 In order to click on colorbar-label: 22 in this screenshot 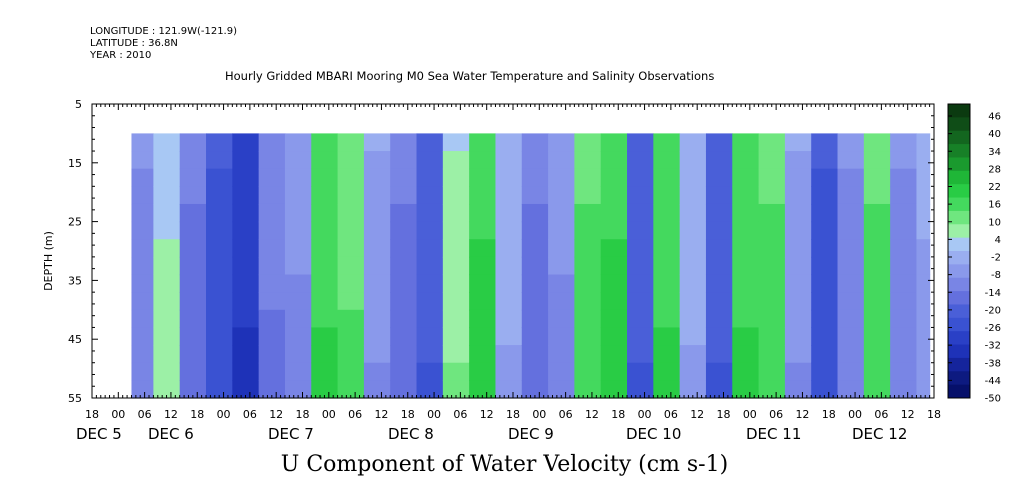, I will do `click(994, 187)`.